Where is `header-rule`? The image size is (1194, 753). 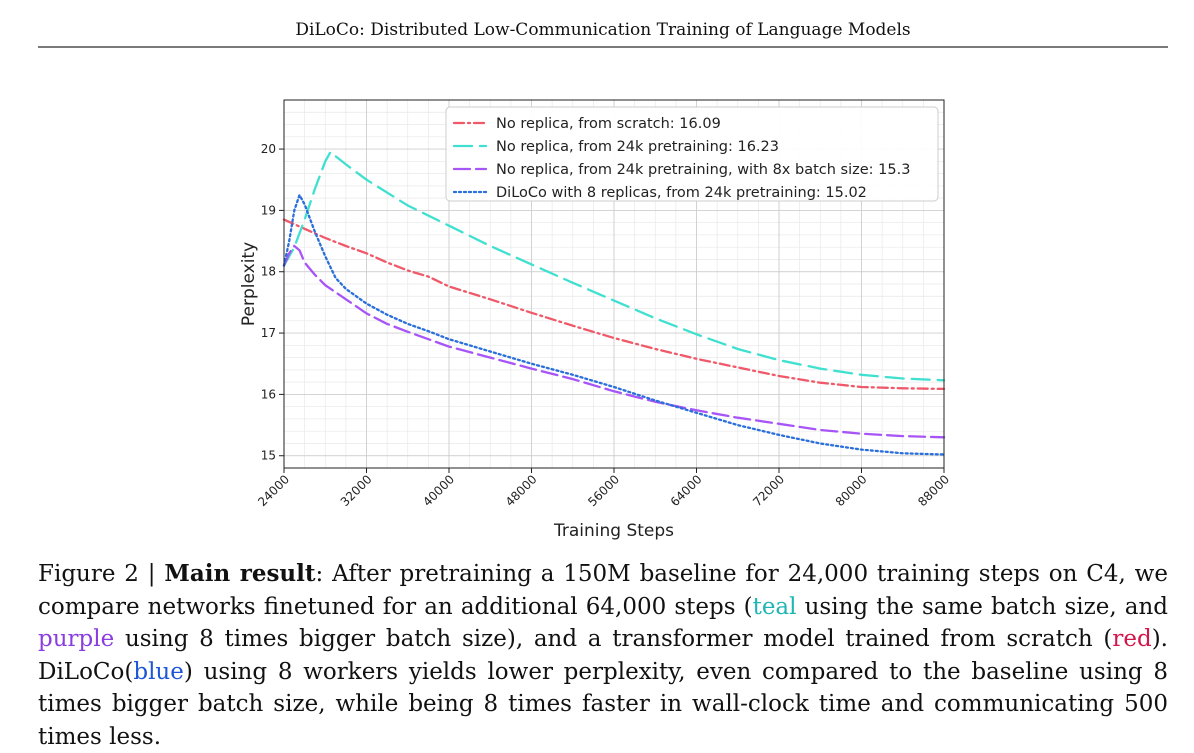 header-rule is located at coordinates (603, 47).